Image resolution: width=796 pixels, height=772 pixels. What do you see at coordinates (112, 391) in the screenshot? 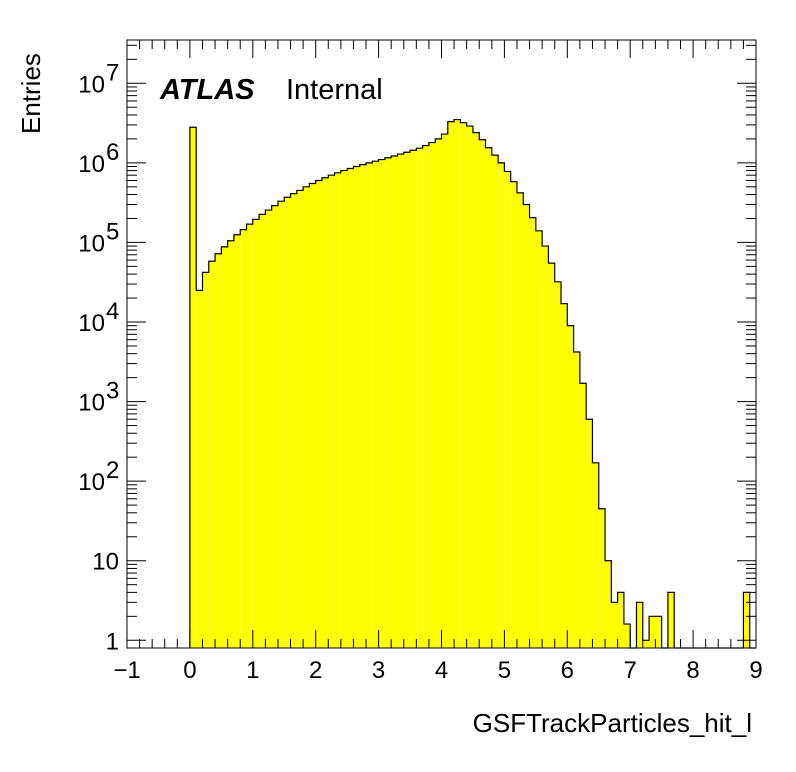
I see `y-tick-exponent: 3` at bounding box center [112, 391].